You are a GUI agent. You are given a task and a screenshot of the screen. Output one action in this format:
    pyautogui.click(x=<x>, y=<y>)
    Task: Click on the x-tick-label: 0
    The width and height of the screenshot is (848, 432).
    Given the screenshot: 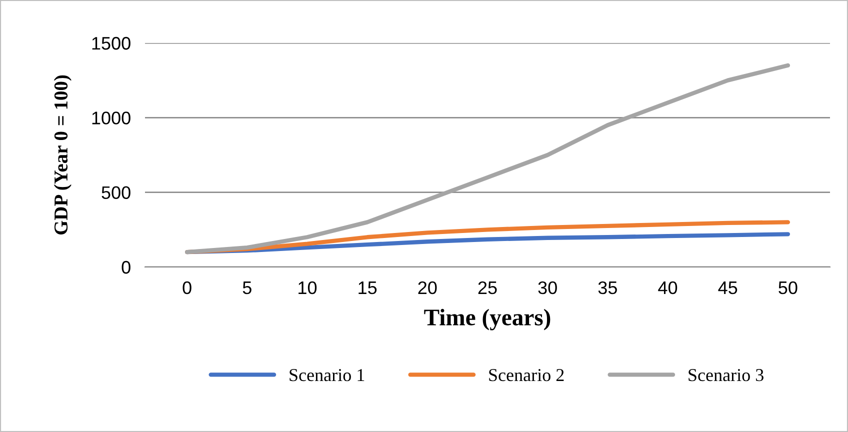 What is the action you would take?
    pyautogui.click(x=187, y=287)
    